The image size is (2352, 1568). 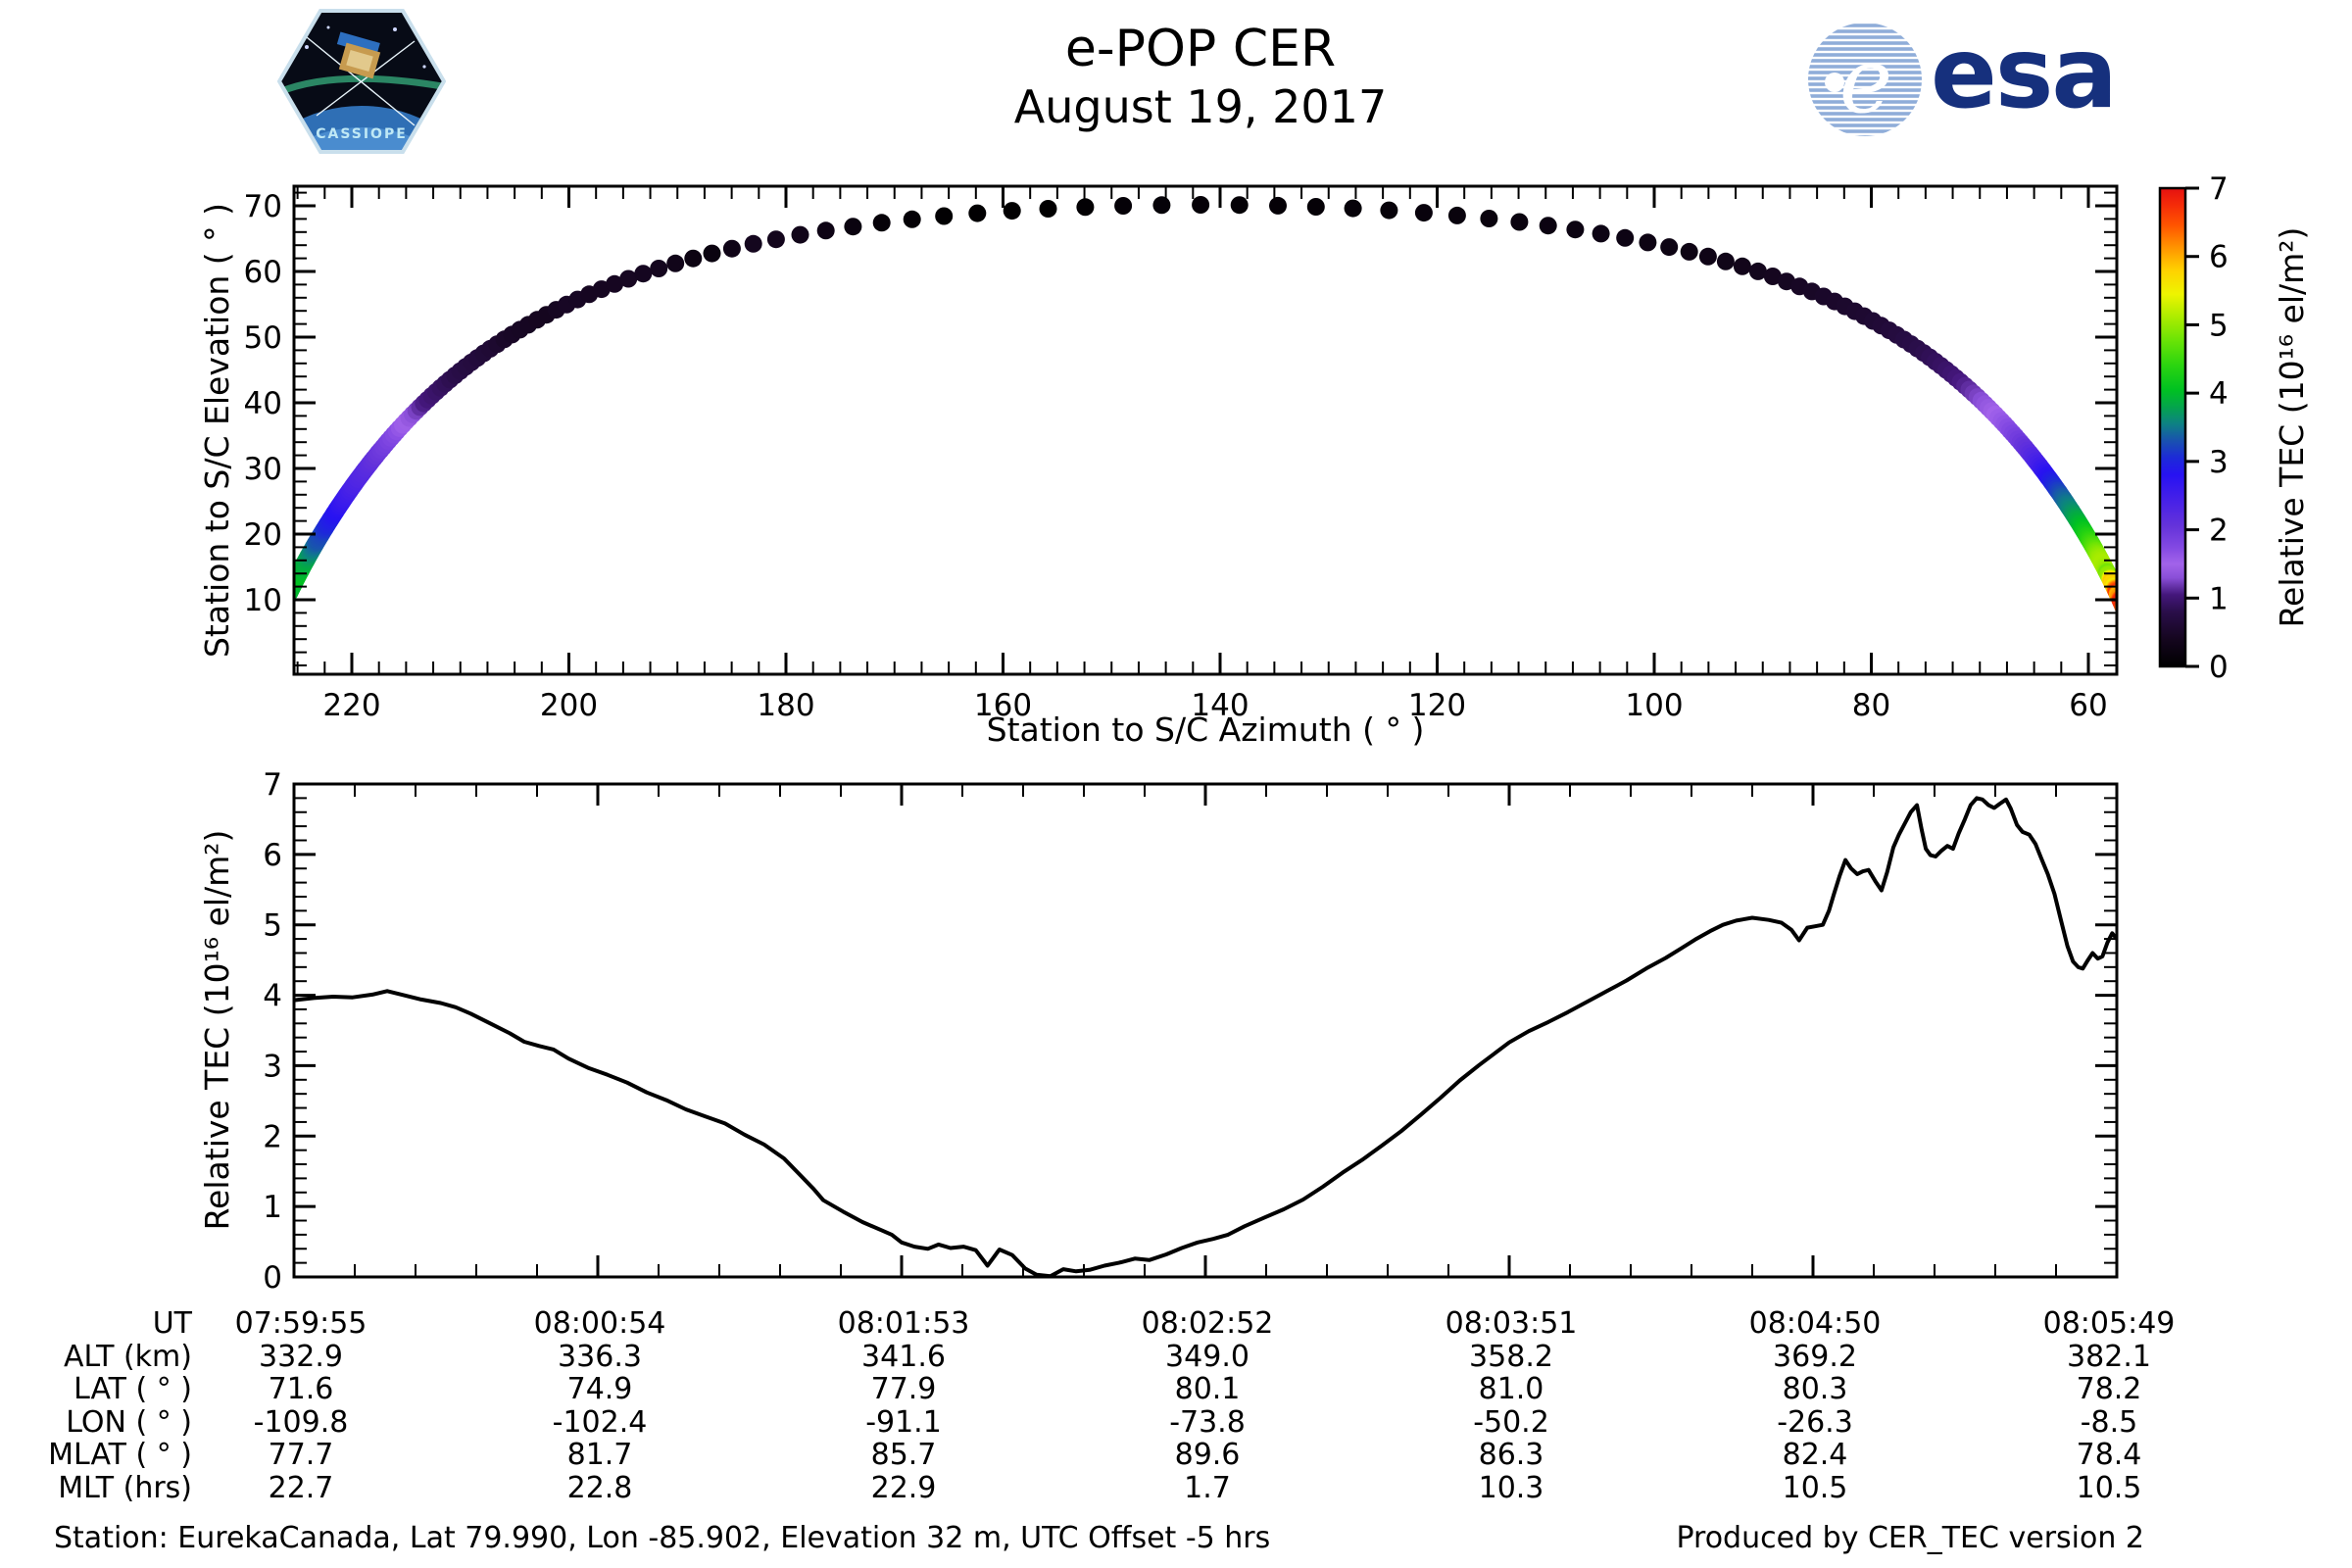 What do you see at coordinates (263, 272) in the screenshot?
I see `elevation-tick-label: 60` at bounding box center [263, 272].